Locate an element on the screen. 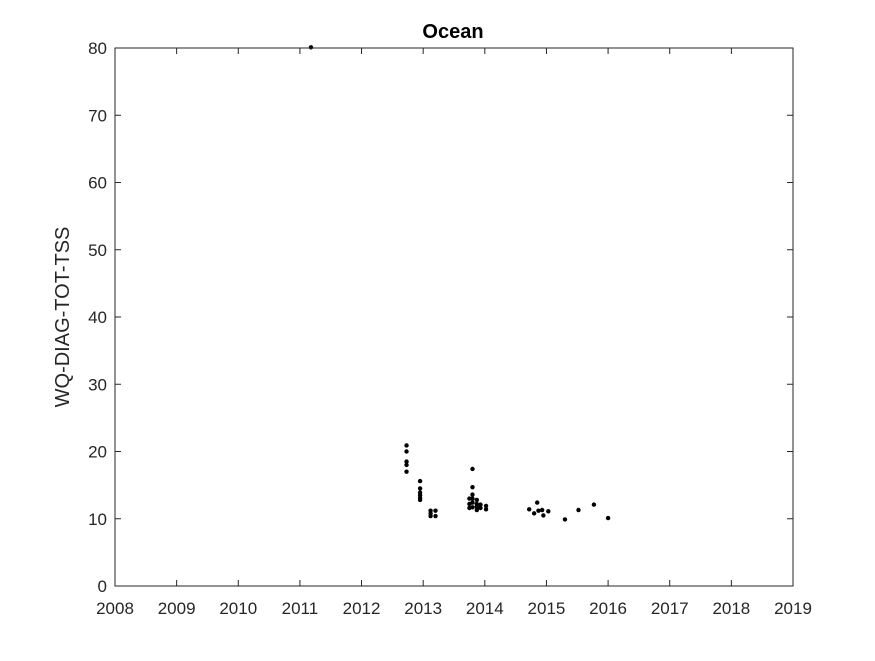 The height and width of the screenshot is (661, 875). y-axis-label: WQ-DIAG-TOT-TSS is located at coordinates (63, 317).